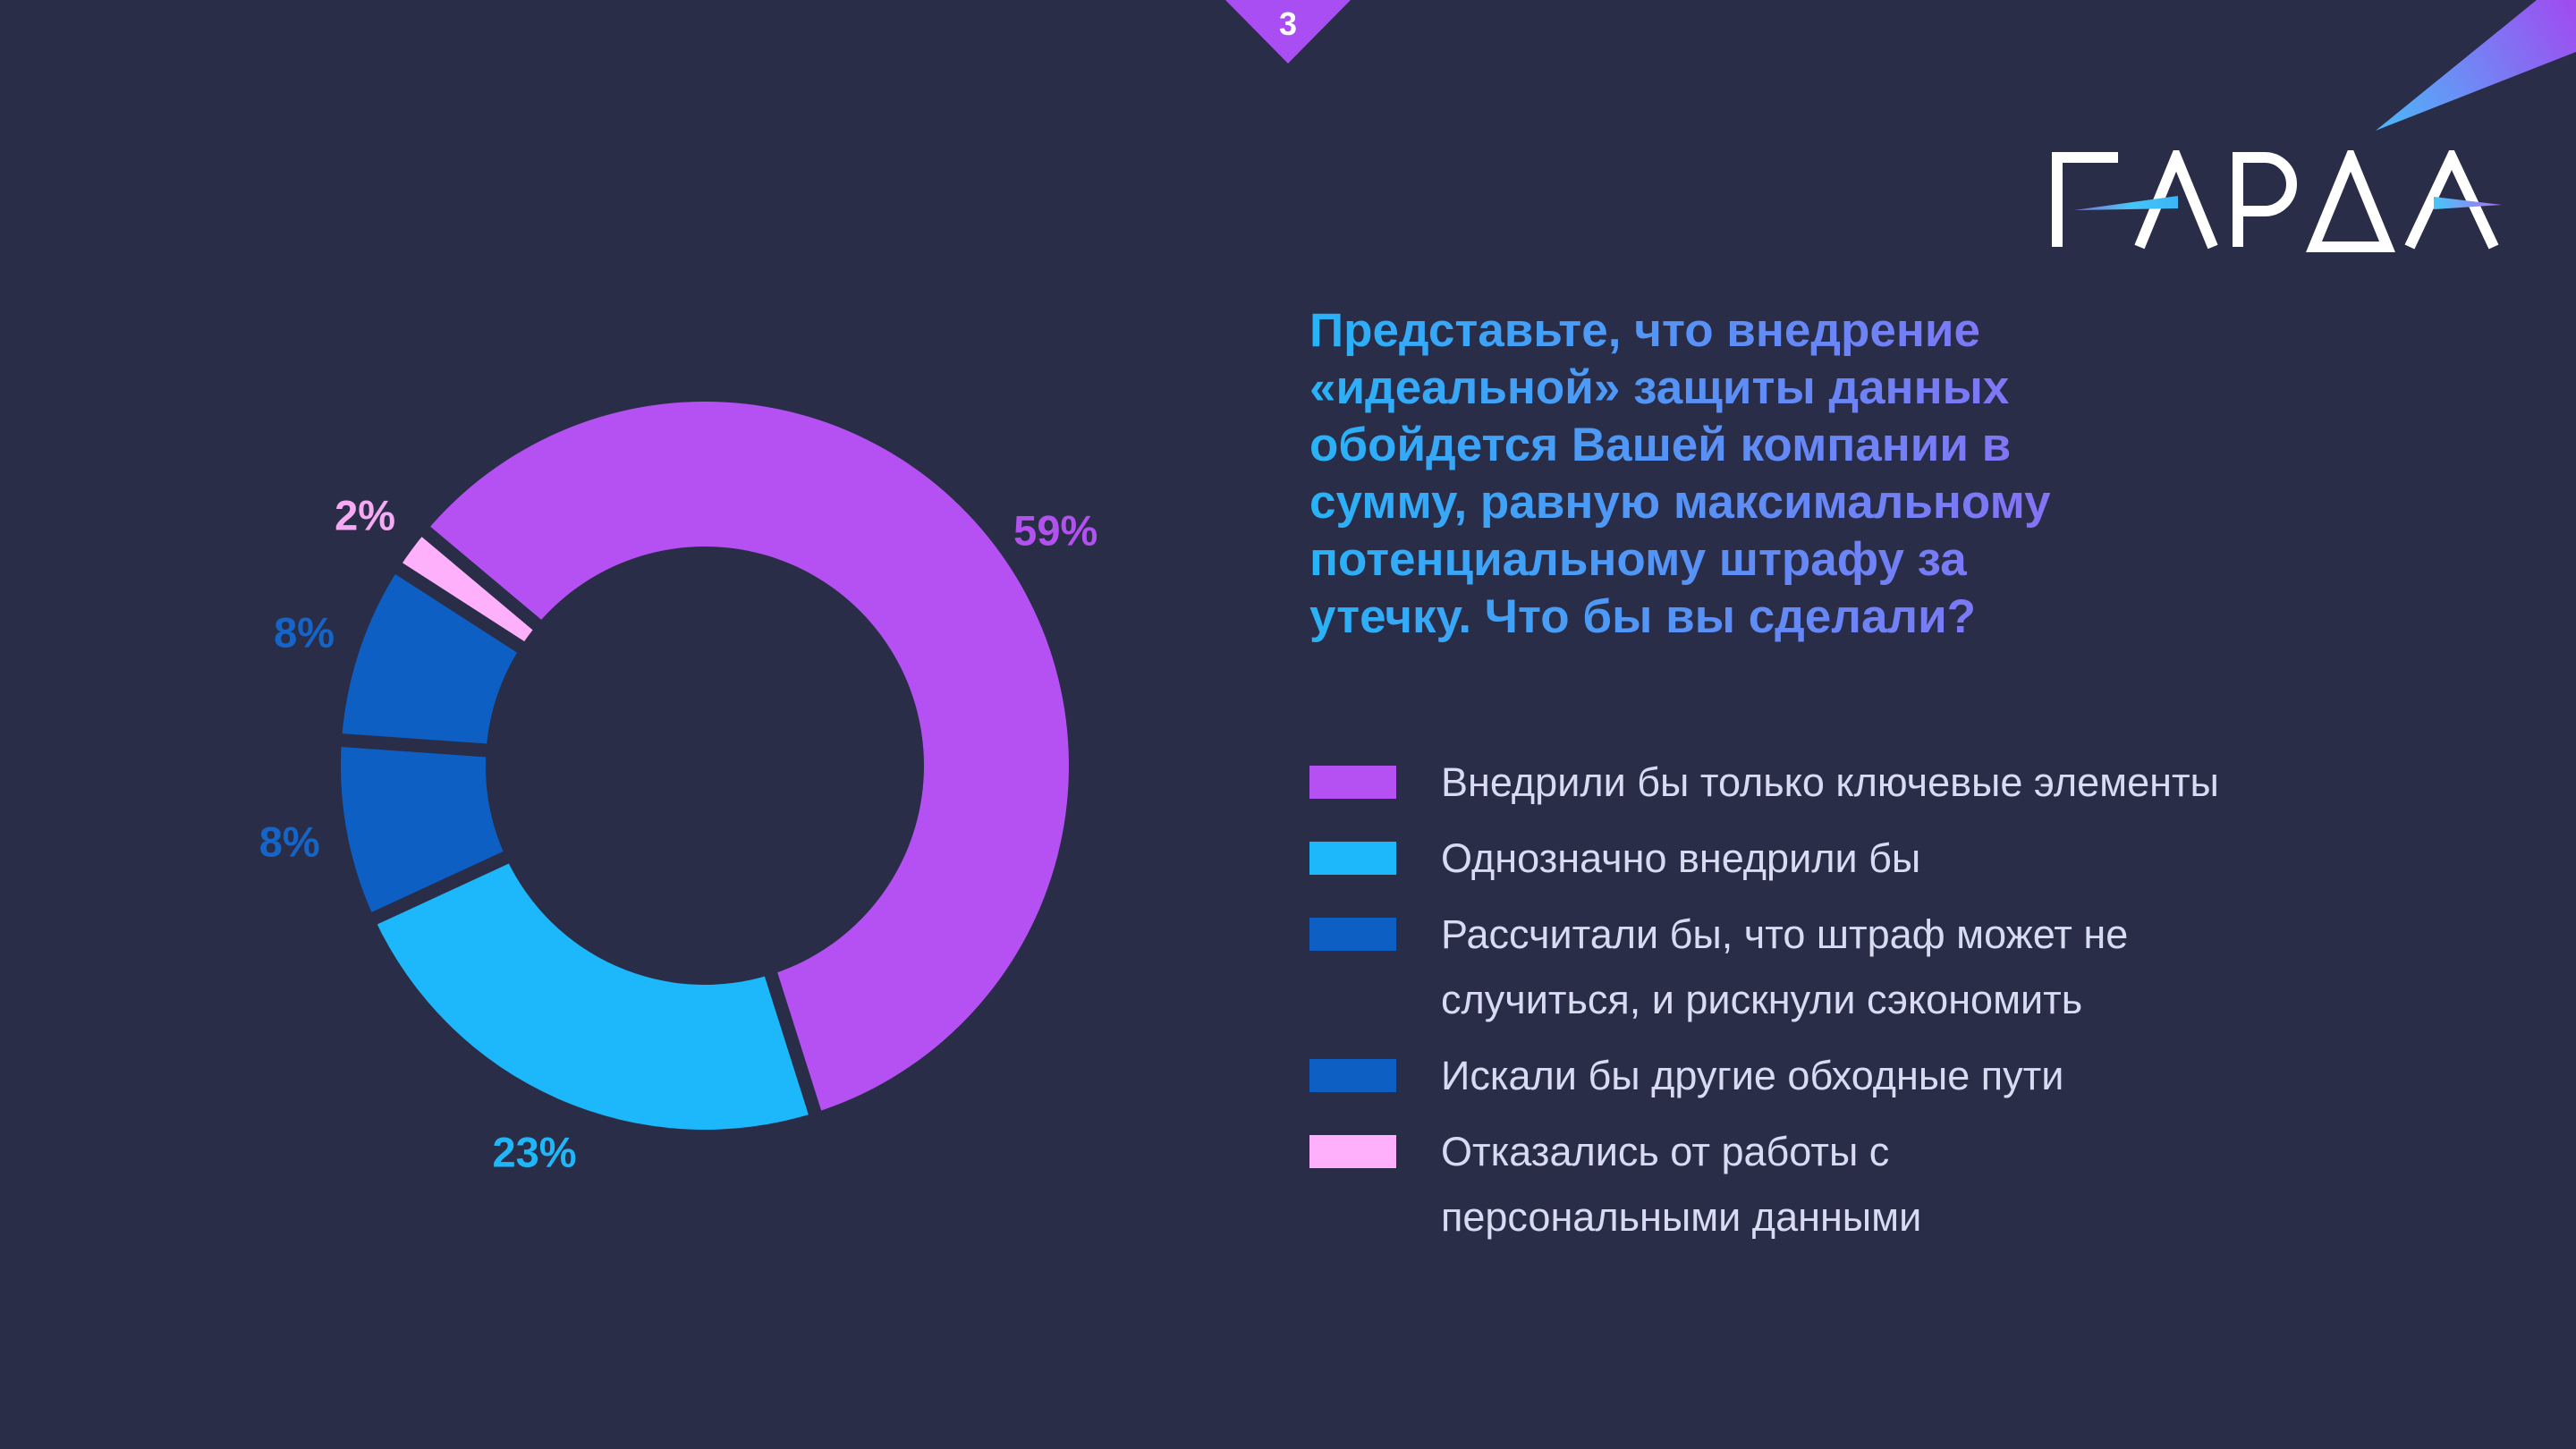 This screenshot has width=2576, height=1449. I want to click on legend-item: Искали бы другие обходные пути, so click(1828, 1075).